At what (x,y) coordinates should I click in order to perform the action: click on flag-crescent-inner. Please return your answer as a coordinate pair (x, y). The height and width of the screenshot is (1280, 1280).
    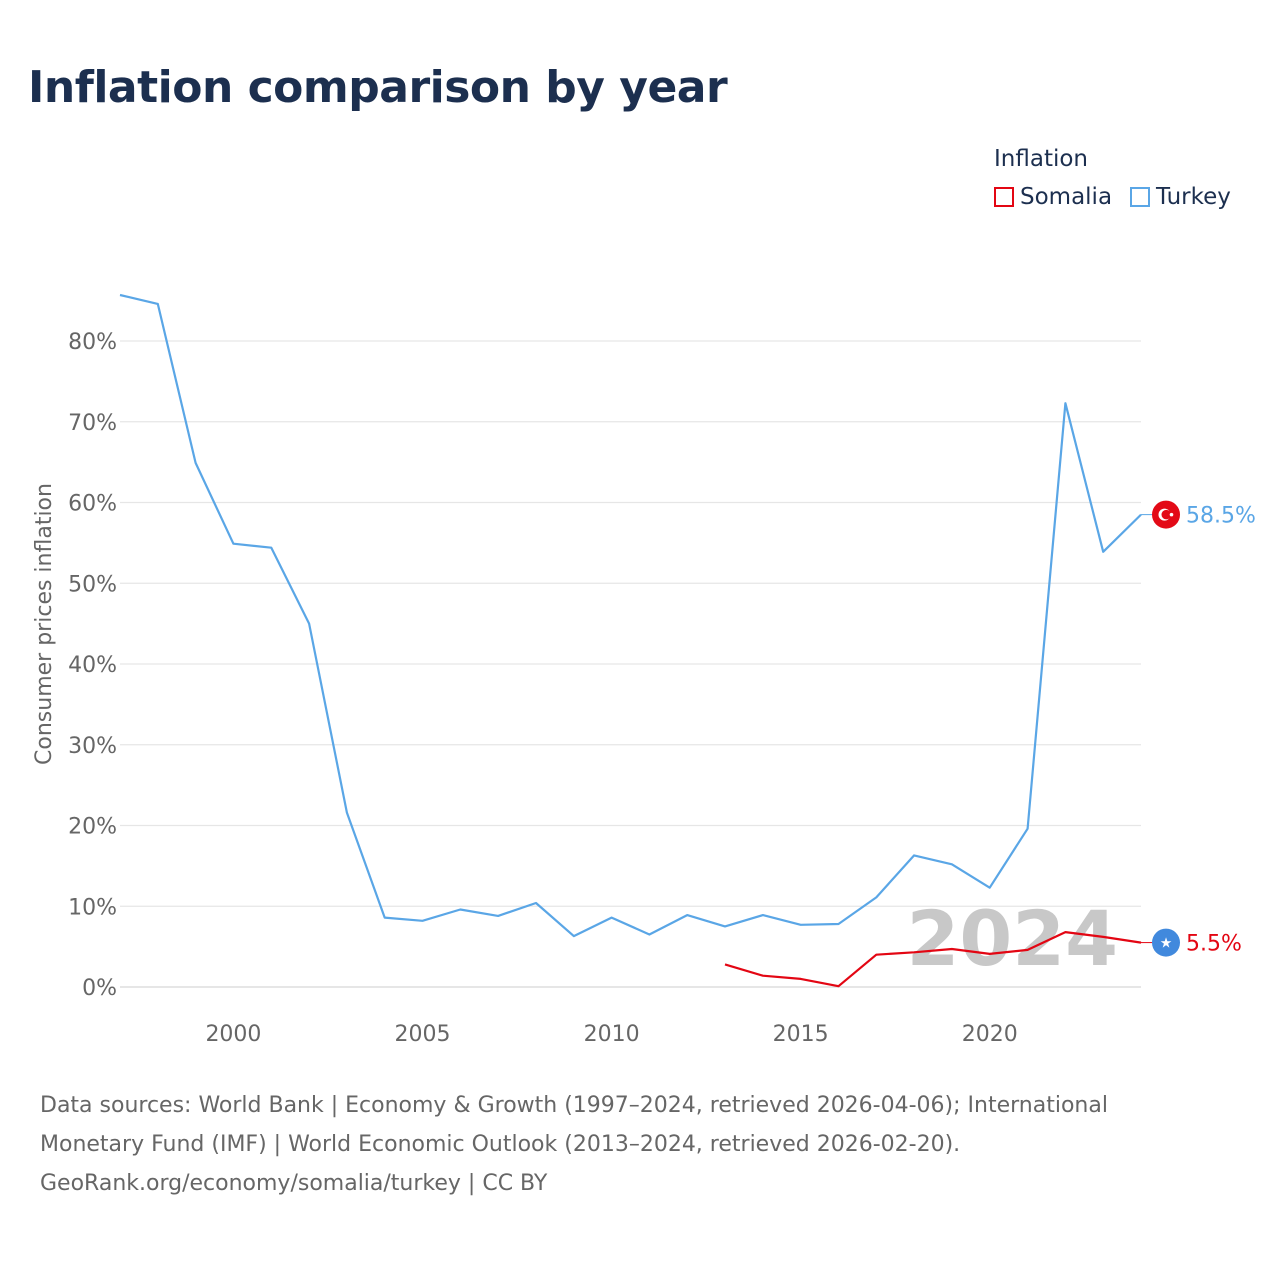
    Looking at the image, I should click on (1166, 514).